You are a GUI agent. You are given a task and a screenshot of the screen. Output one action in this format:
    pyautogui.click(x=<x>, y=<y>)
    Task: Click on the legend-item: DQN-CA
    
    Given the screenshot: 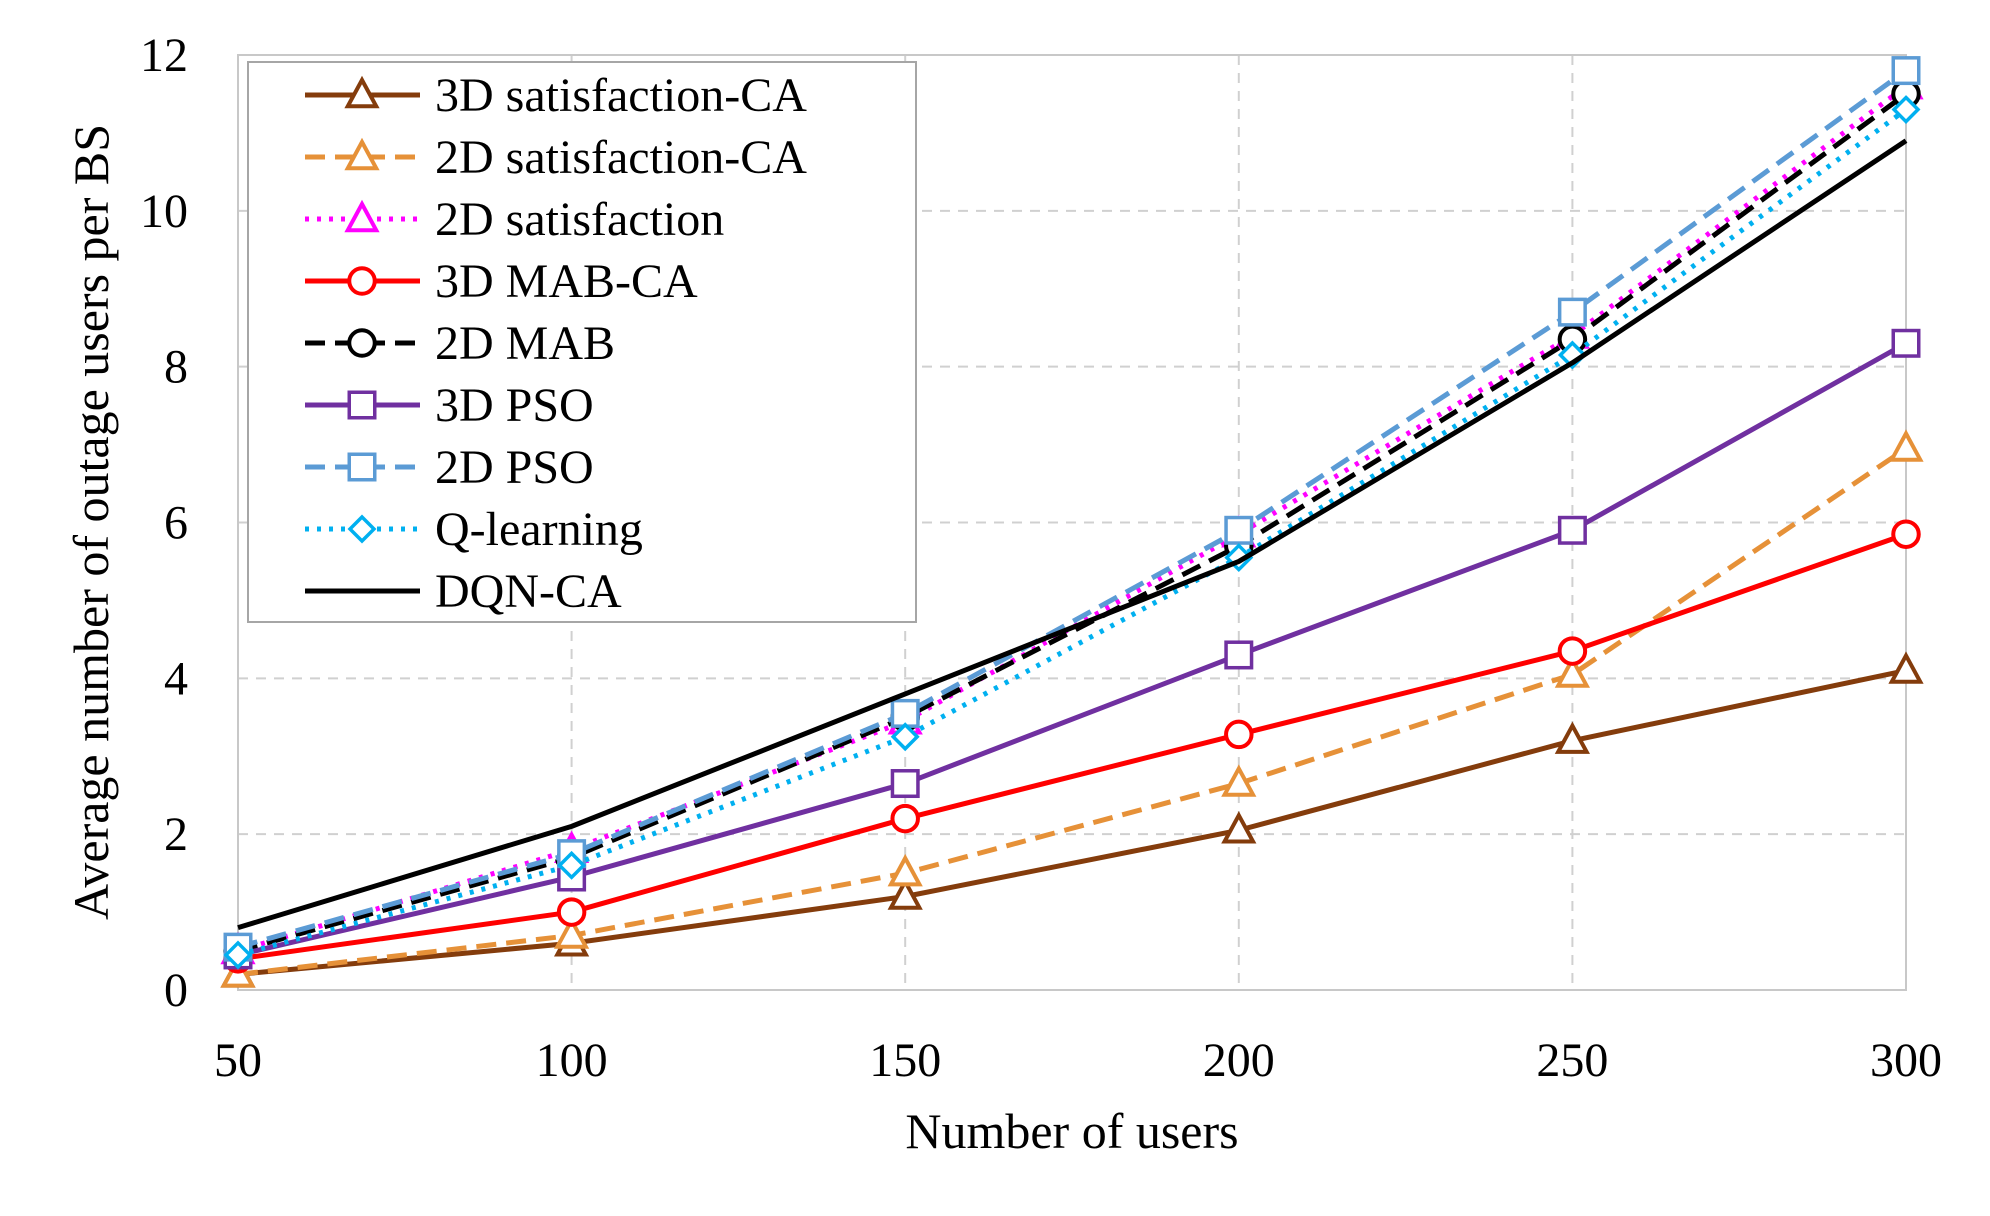 What is the action you would take?
    pyautogui.click(x=463, y=591)
    